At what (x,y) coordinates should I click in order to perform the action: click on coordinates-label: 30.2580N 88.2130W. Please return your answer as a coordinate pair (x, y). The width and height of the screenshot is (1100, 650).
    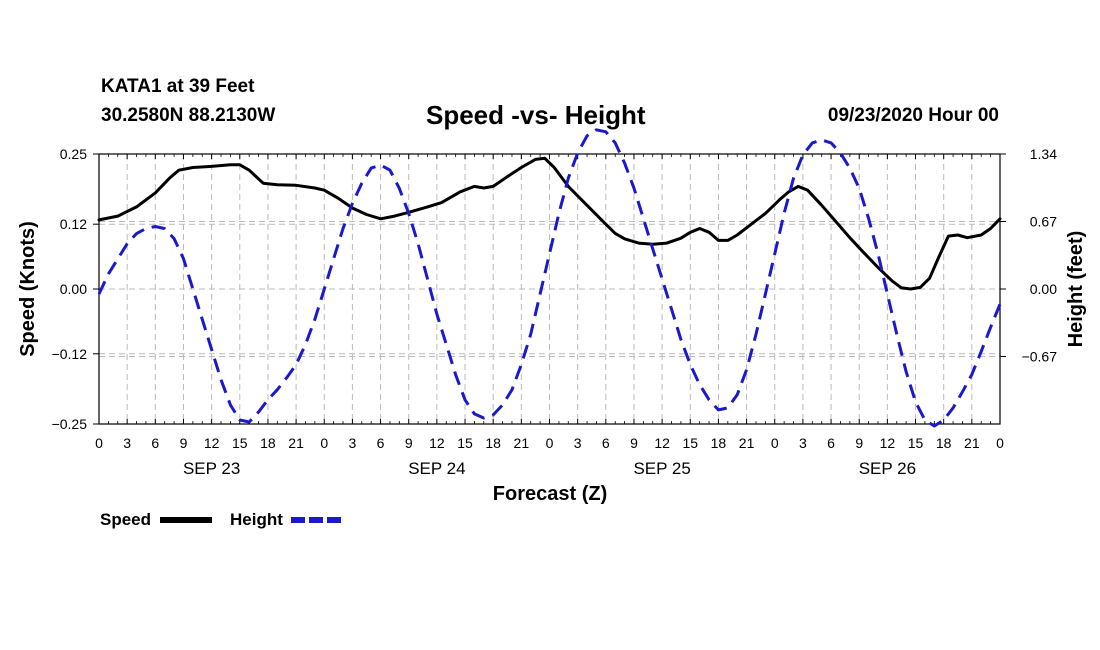
    Looking at the image, I should click on (188, 115).